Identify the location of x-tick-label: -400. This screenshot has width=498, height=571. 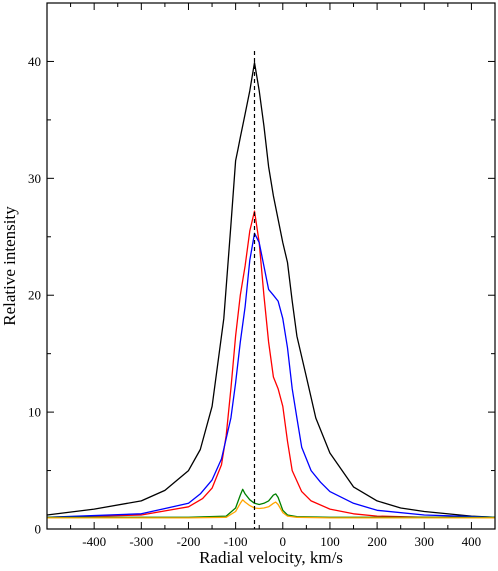
(94, 541).